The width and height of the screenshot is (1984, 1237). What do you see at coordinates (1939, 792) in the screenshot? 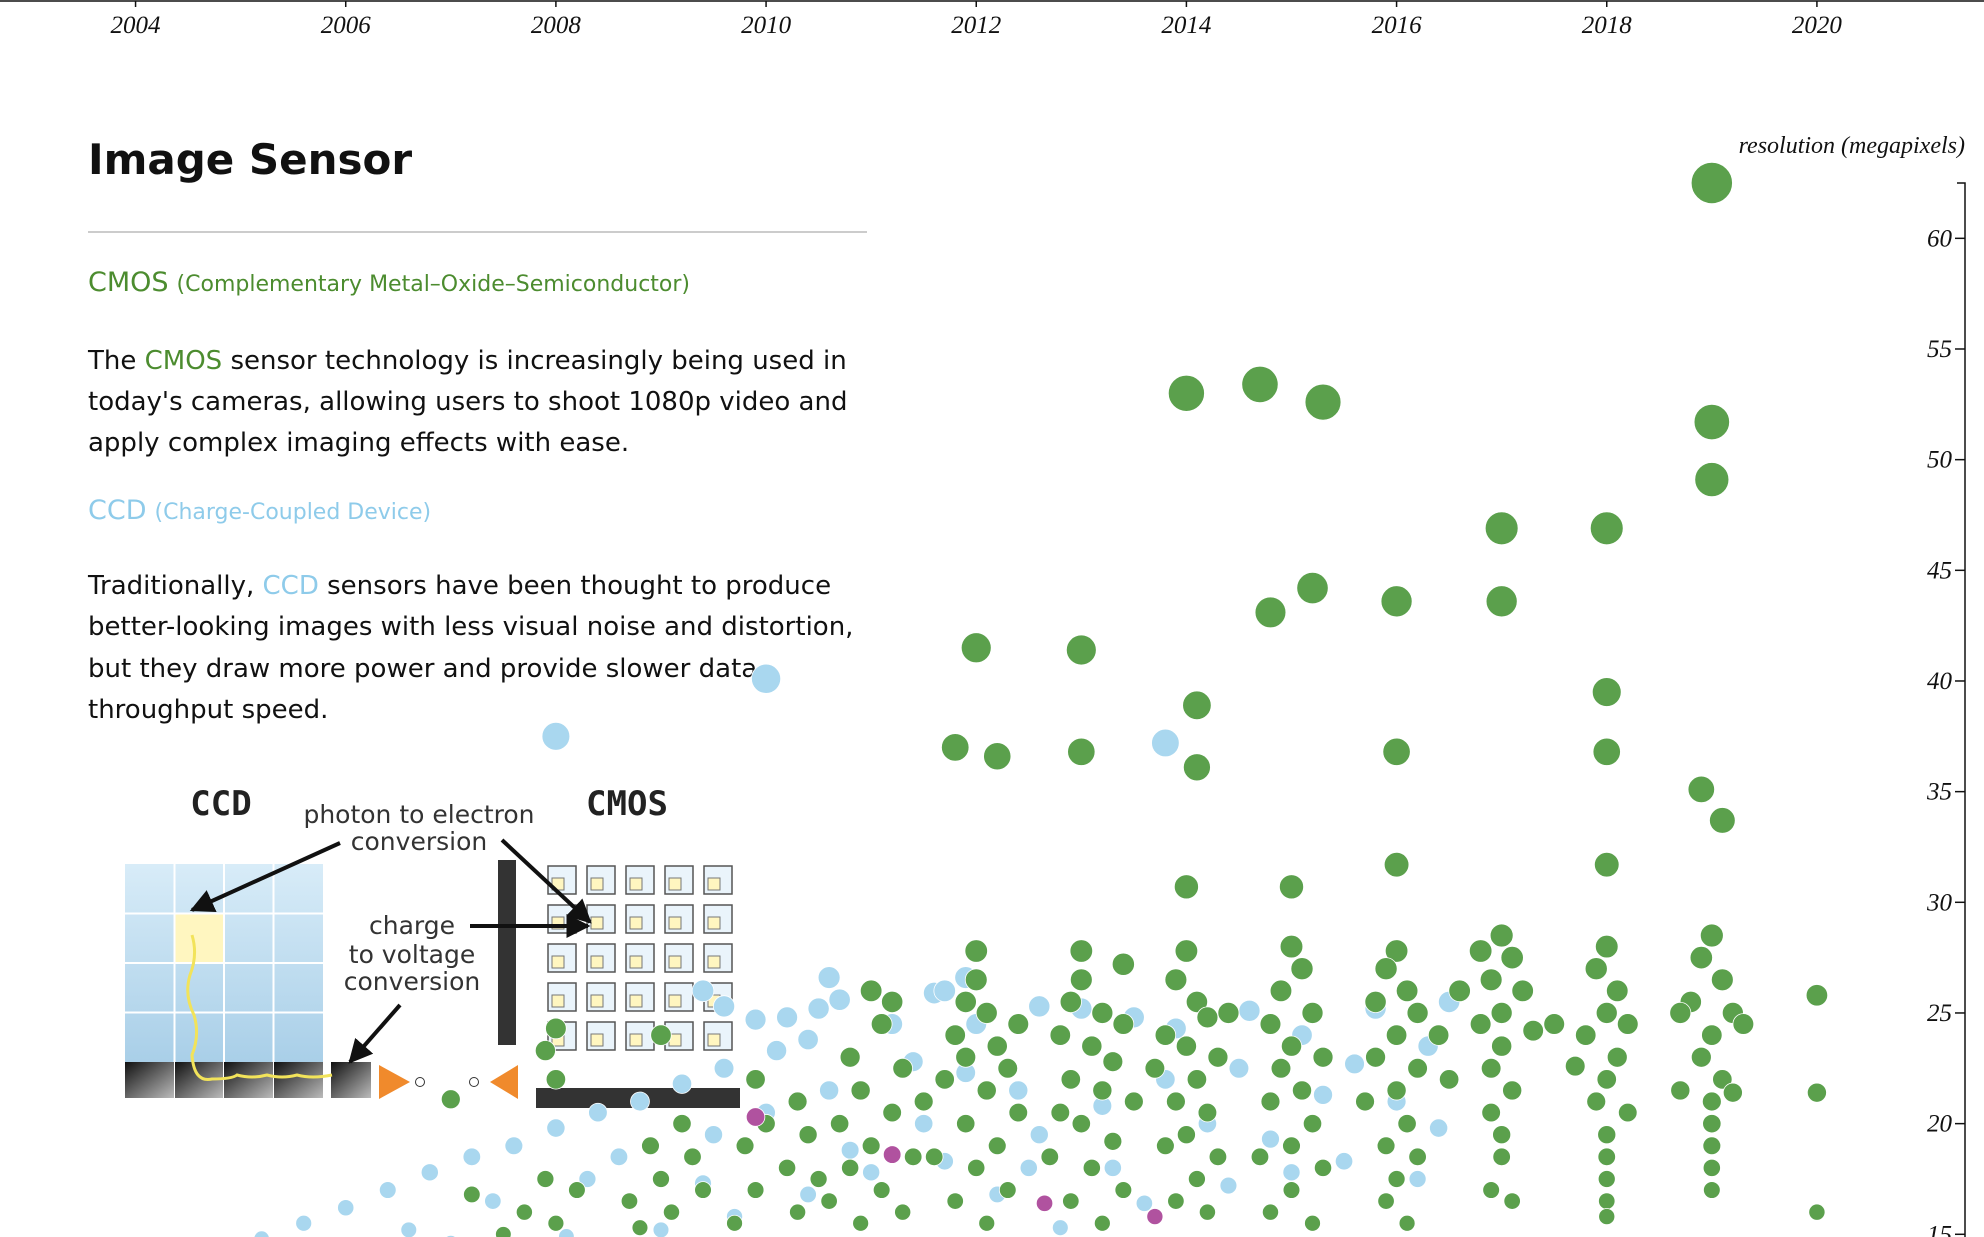
I see `y-tick-label: 35` at bounding box center [1939, 792].